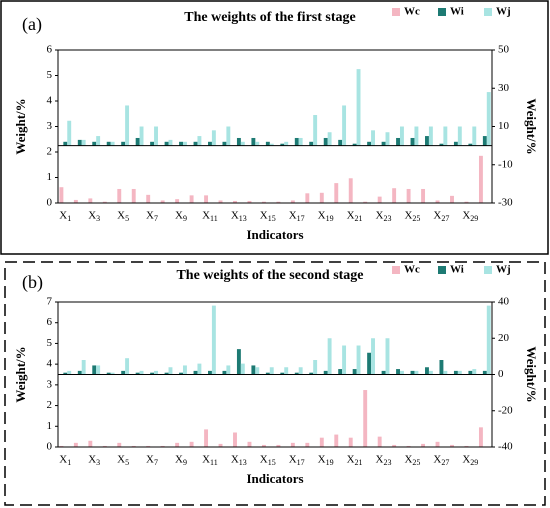 The height and width of the screenshot is (508, 550). I want to click on chart-title: The weights of the first stage, so click(269, 17).